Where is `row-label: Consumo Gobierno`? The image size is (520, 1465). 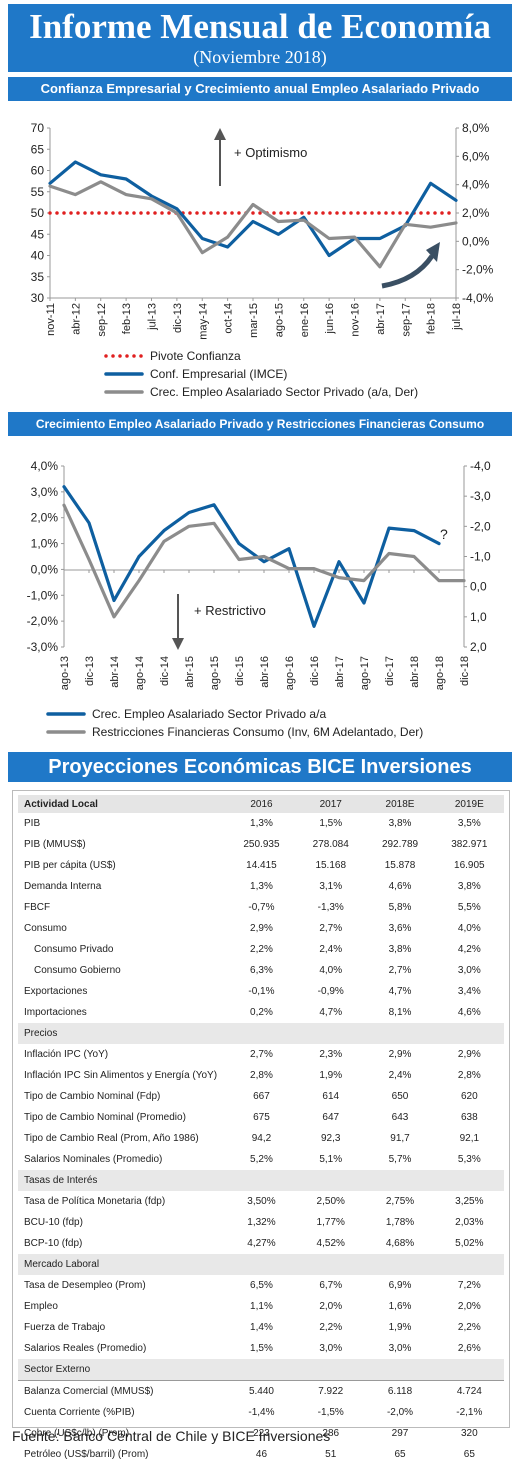 row-label: Consumo Gobierno is located at coordinates (77, 970).